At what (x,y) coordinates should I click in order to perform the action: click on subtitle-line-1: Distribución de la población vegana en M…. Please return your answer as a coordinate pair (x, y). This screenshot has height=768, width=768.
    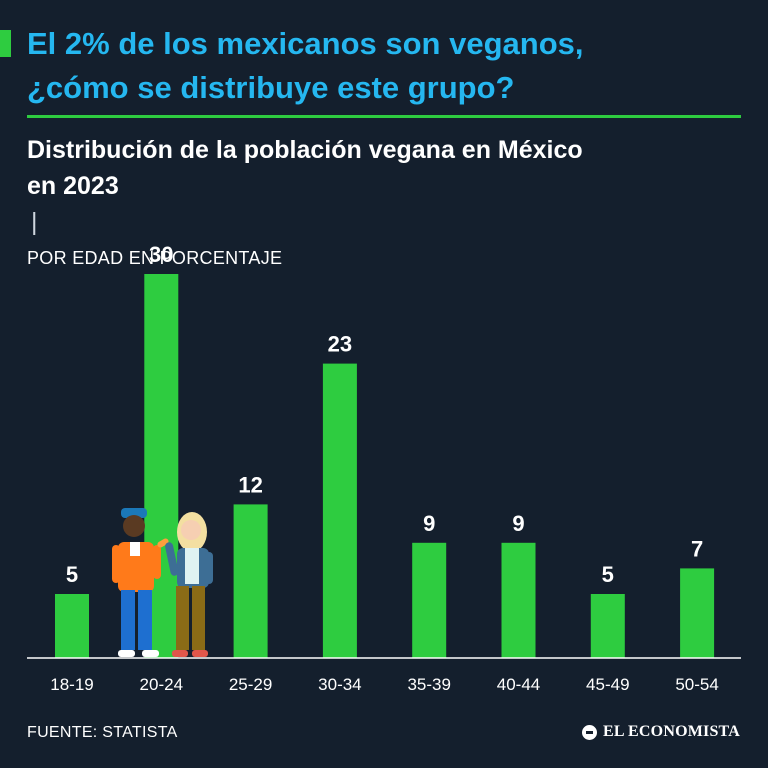
    Looking at the image, I should click on (305, 150).